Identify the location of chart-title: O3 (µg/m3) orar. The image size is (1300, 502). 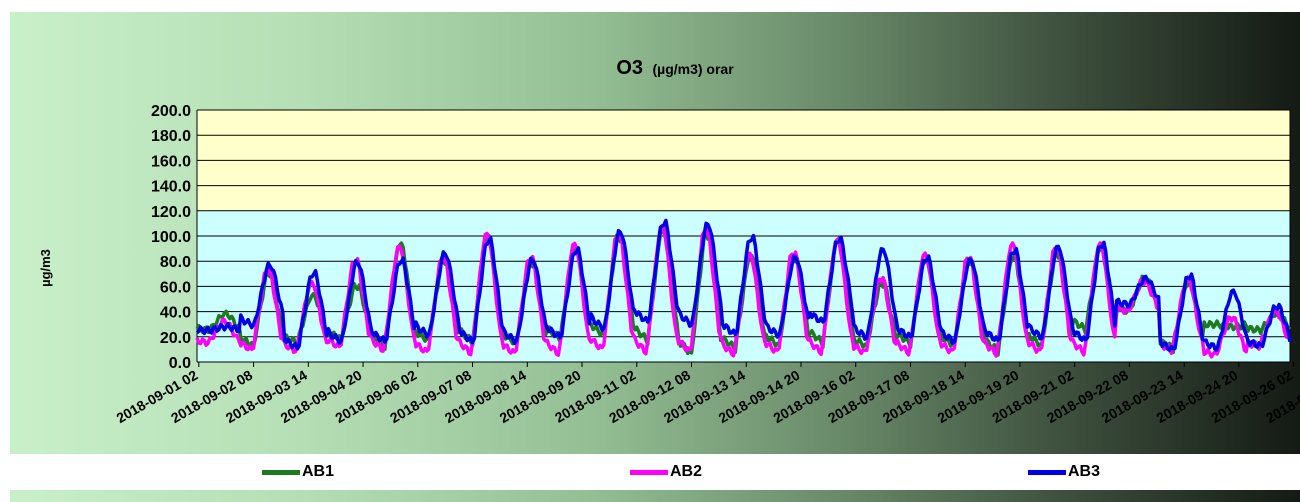
(675, 68).